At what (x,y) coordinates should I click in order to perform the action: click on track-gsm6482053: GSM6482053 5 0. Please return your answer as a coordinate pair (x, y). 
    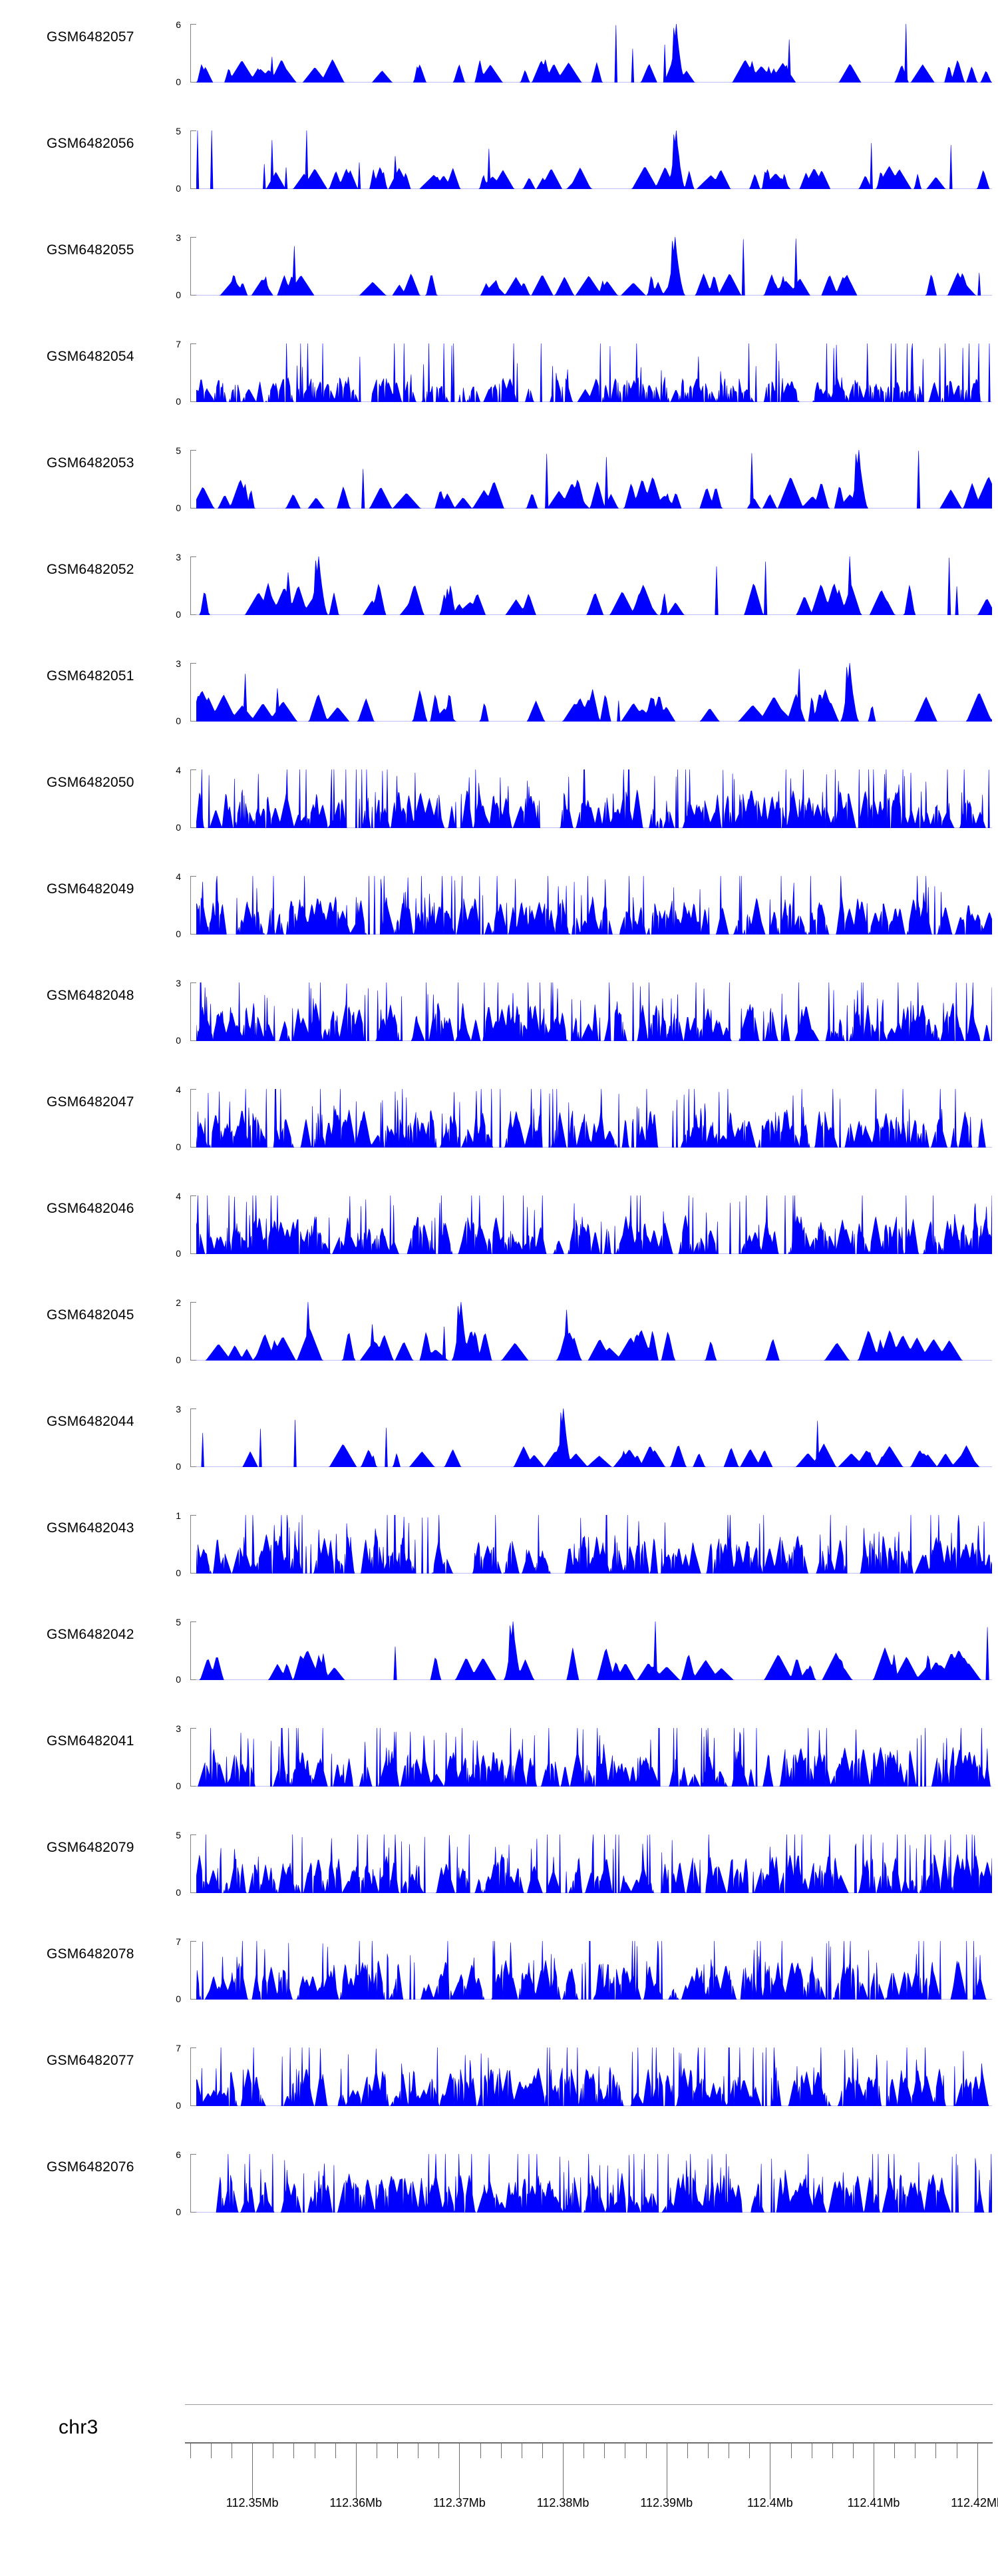
    Looking at the image, I should click on (499, 479).